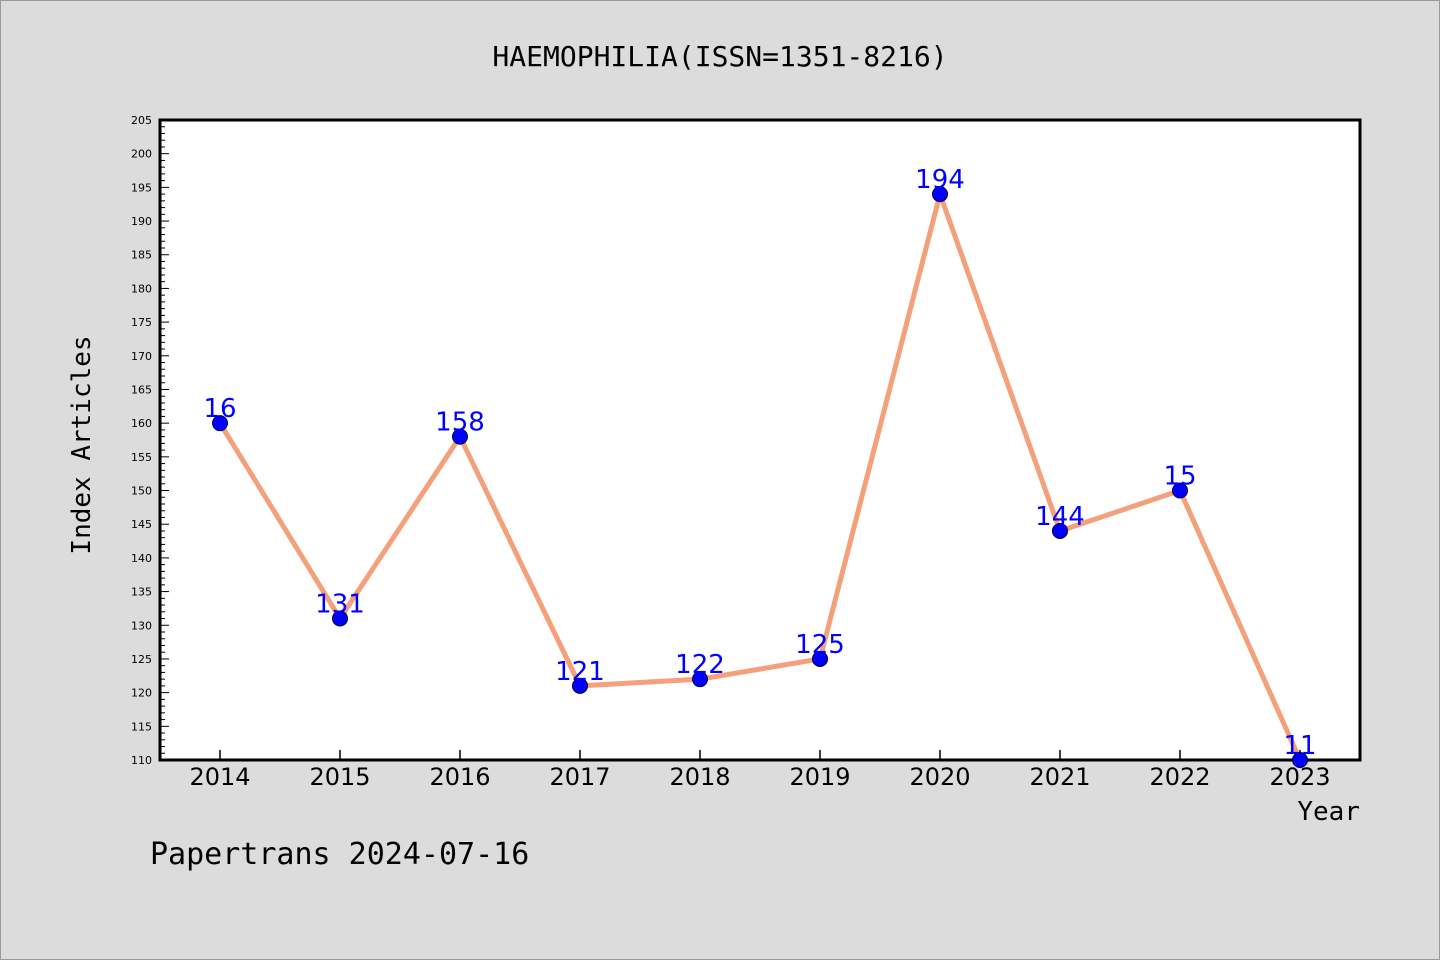 The height and width of the screenshot is (960, 1440). I want to click on x-tick-label: 2018, so click(699, 777).